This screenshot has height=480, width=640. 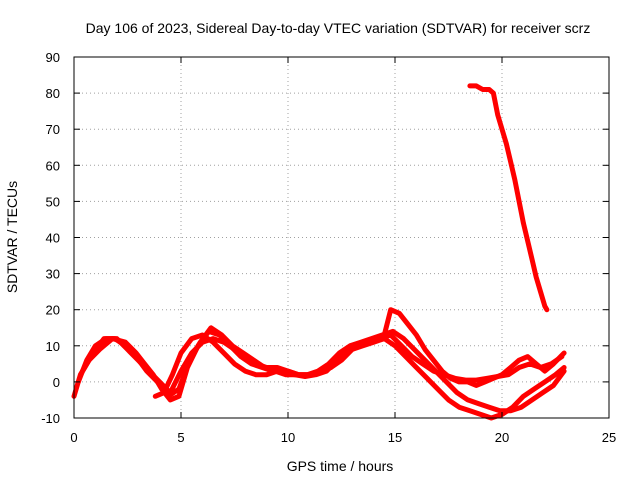 I want to click on y-tick-label: 80, so click(x=53, y=93).